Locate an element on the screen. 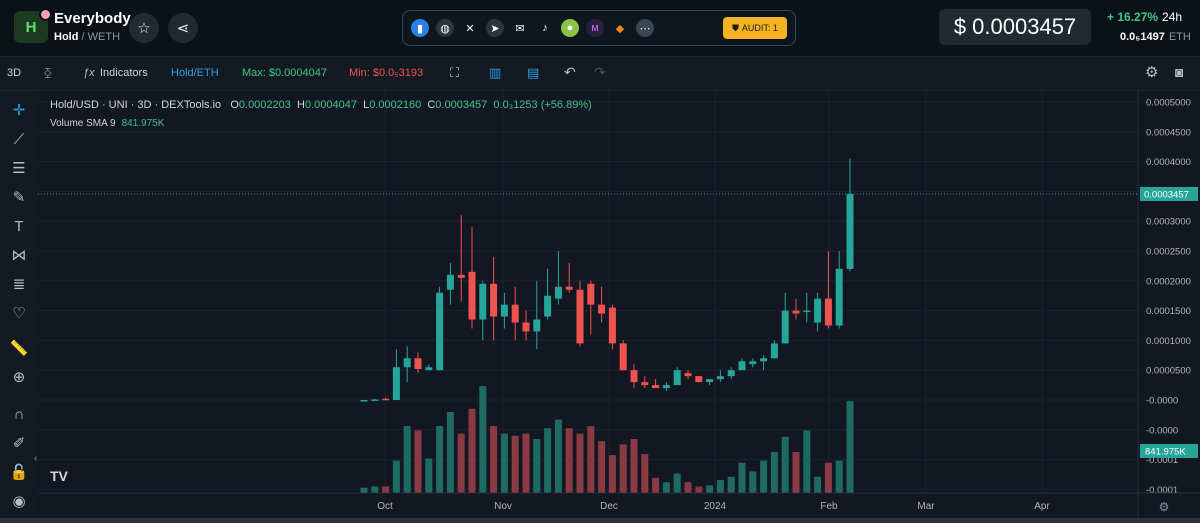 This screenshot has width=1200, height=523. pattern-icon: ⋈ is located at coordinates (19, 255).